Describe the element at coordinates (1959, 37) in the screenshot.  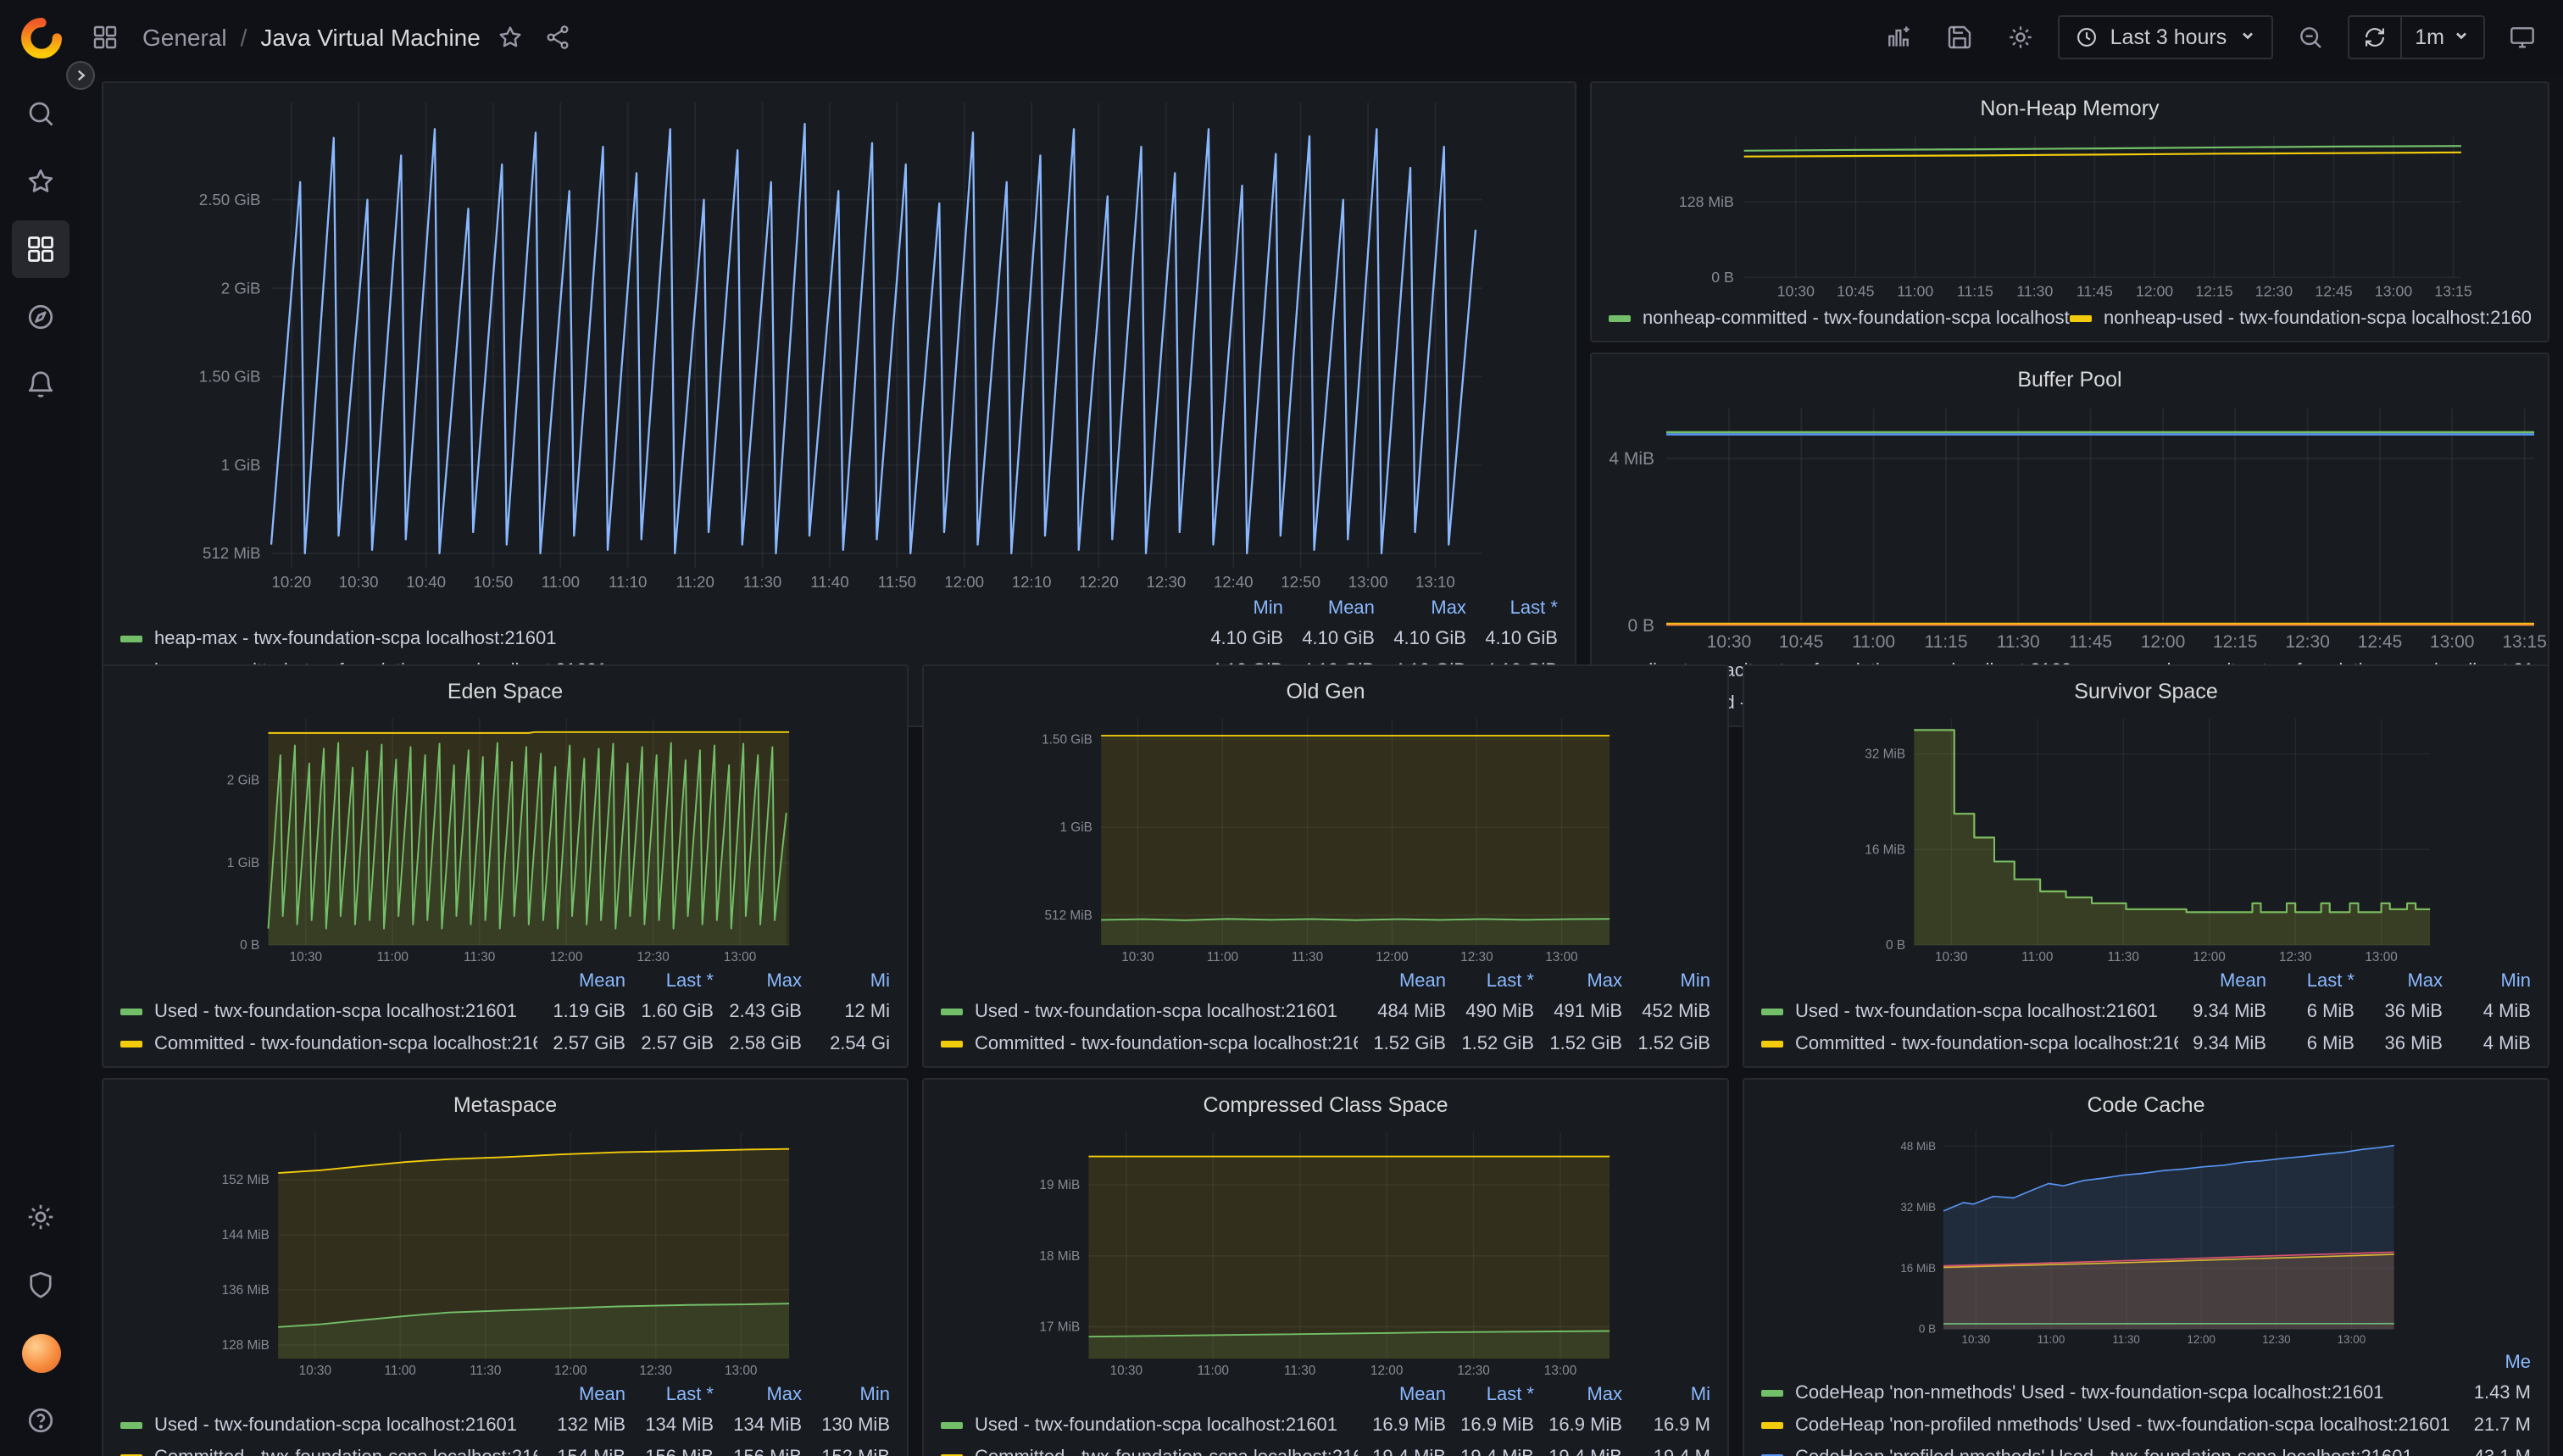
I see `save-dashboard-button` at that location.